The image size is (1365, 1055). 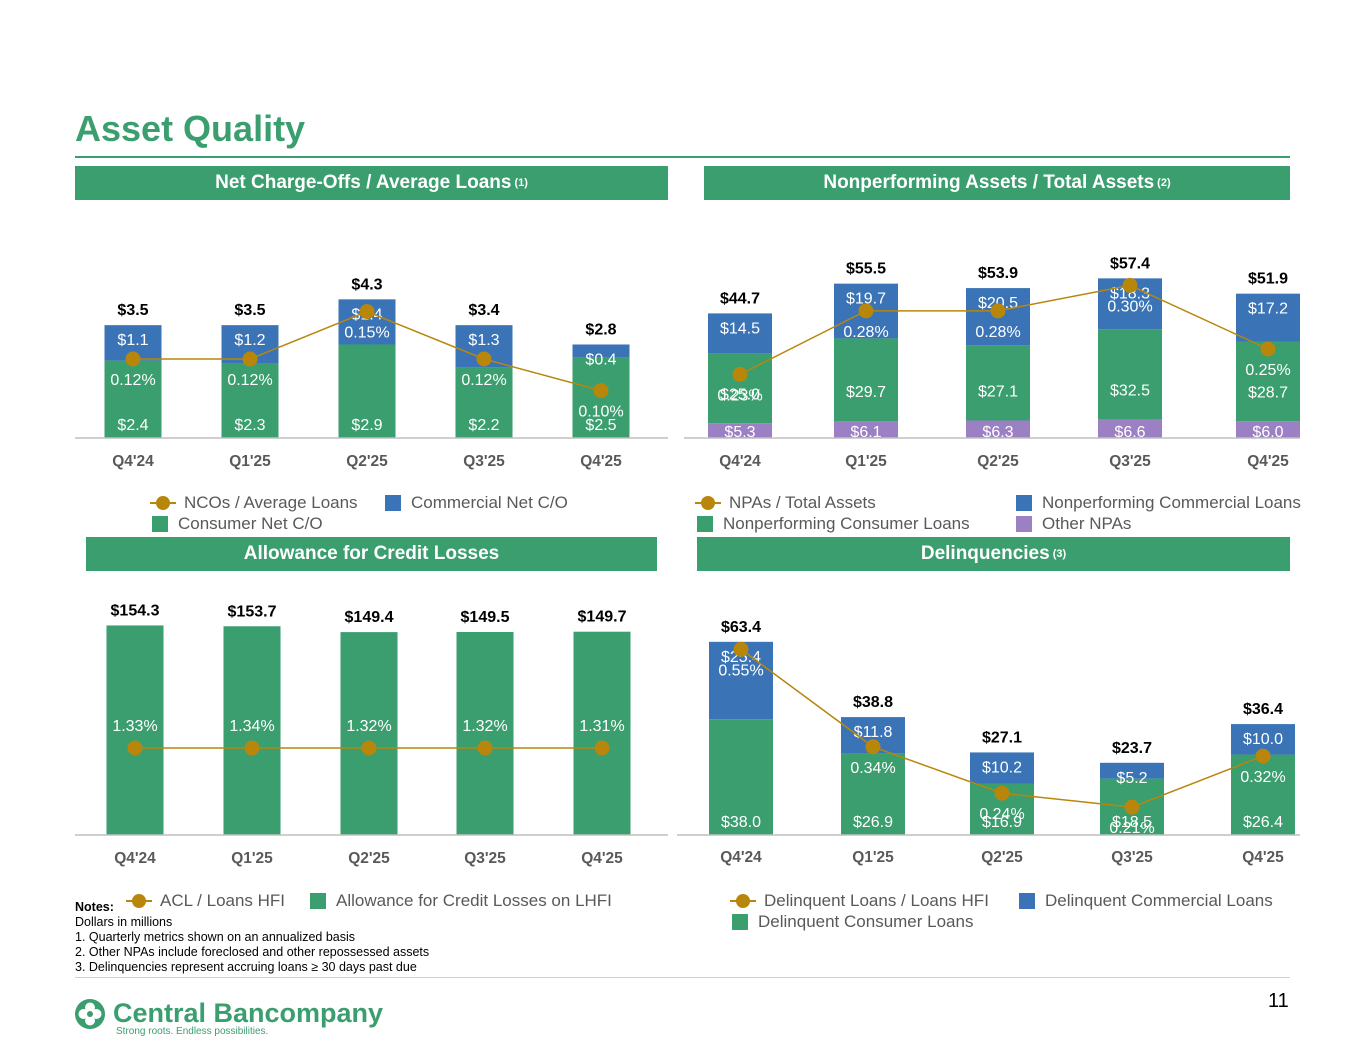 I want to click on npa-segment-label: $6.6, so click(x=1129, y=432).